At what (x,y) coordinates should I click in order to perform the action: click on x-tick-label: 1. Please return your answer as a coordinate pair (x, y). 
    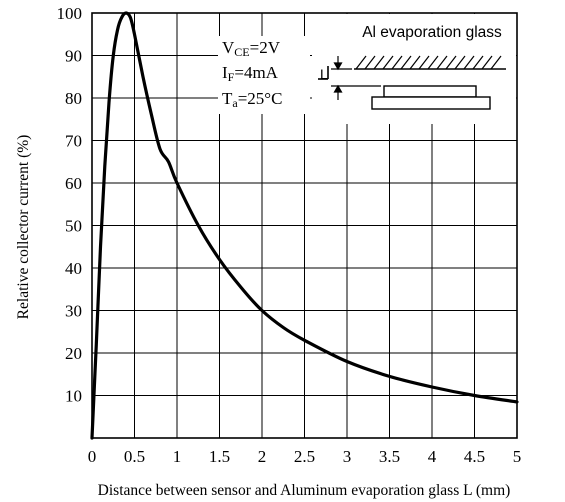
    Looking at the image, I should click on (177, 456).